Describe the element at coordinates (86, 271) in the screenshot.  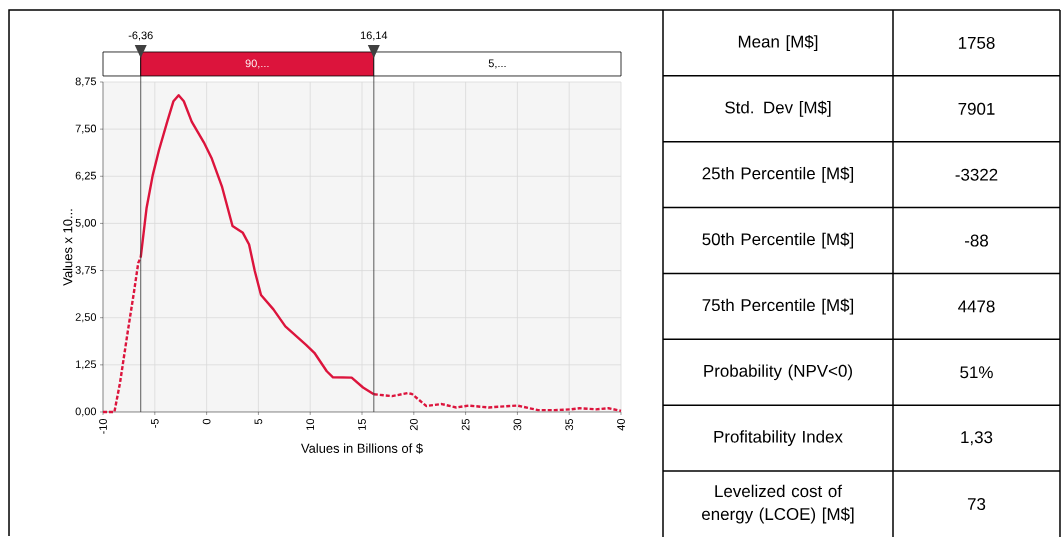
I see `y-tick-label: 3,75` at that location.